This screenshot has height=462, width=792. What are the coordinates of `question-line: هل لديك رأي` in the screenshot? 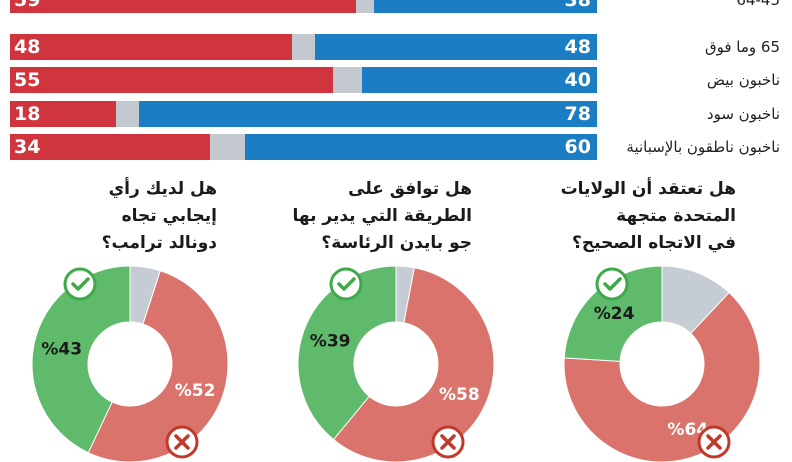 It's located at (162, 189).